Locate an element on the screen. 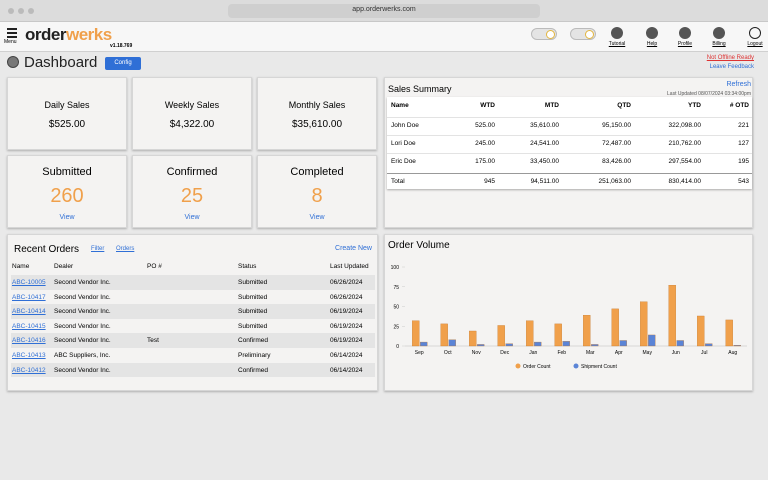  summary-cell: 322,098.00 is located at coordinates (684, 125).